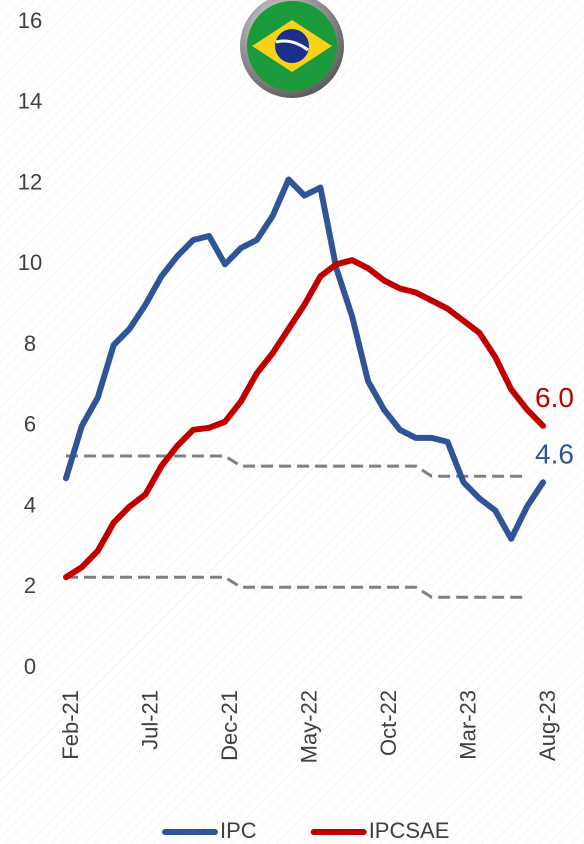  I want to click on y-tick-label: 0, so click(30, 666).